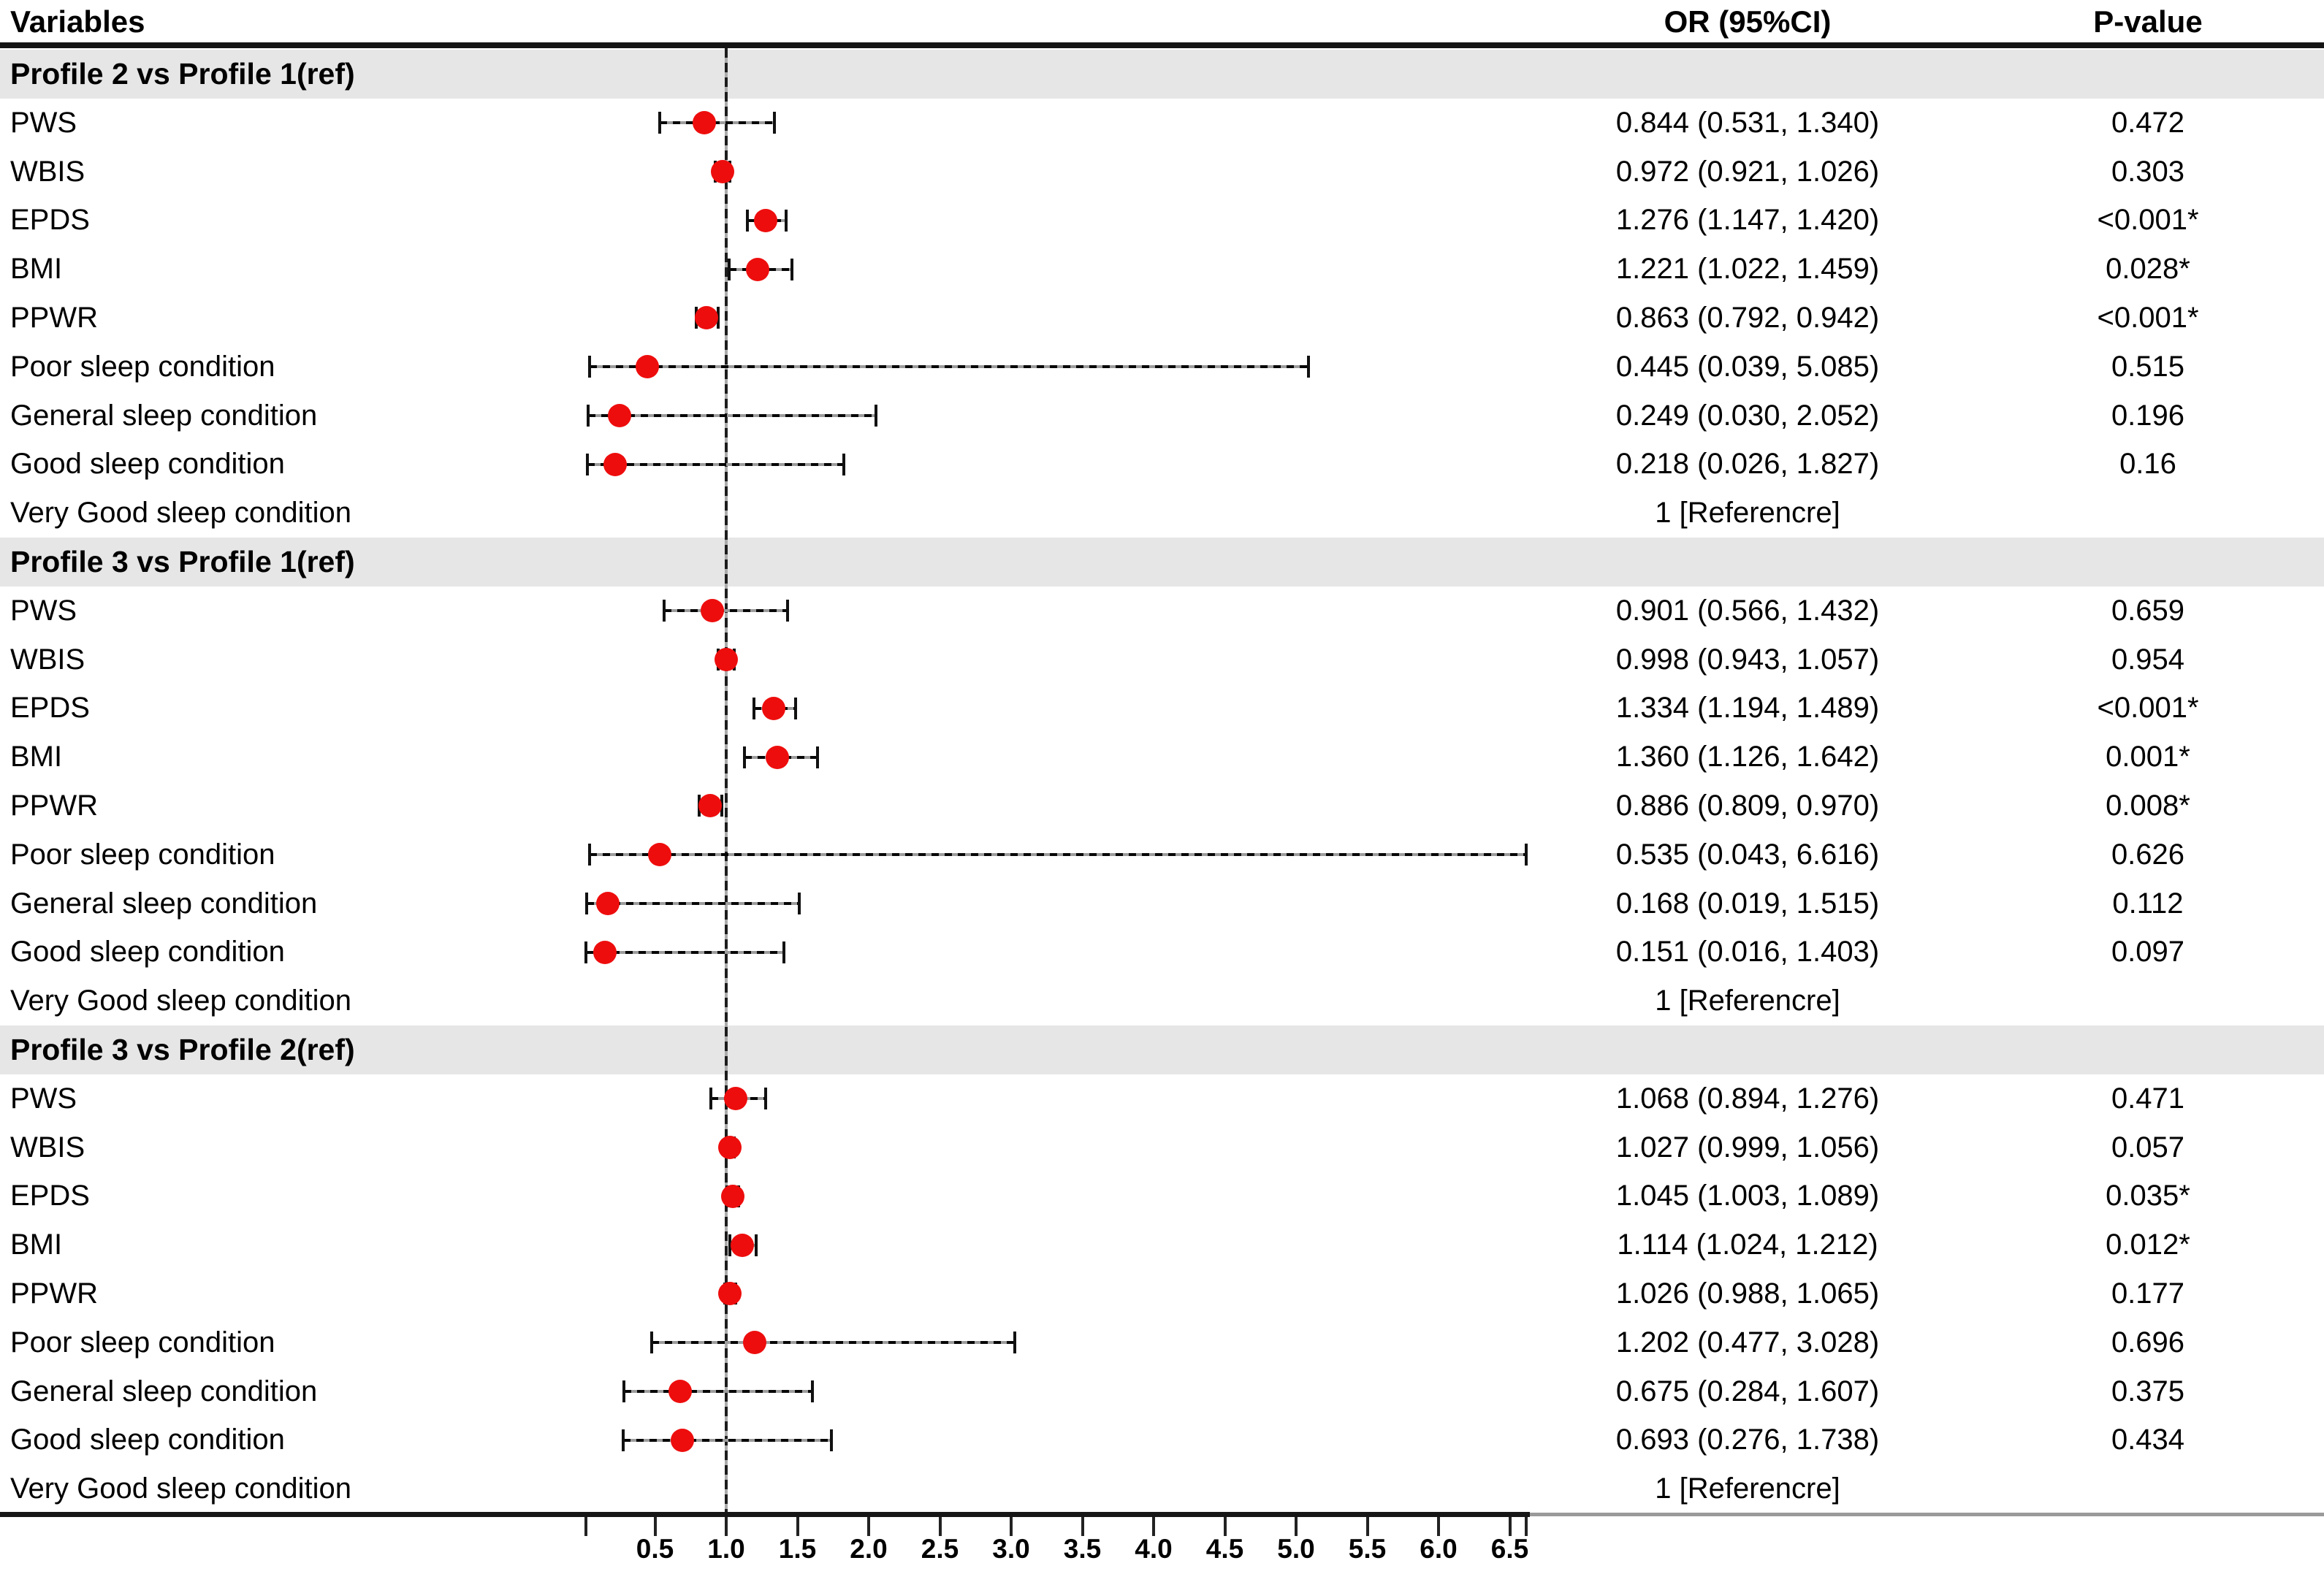  Describe the element at coordinates (1439, 1549) in the screenshot. I see `axis-tick-label: 6.0` at that location.